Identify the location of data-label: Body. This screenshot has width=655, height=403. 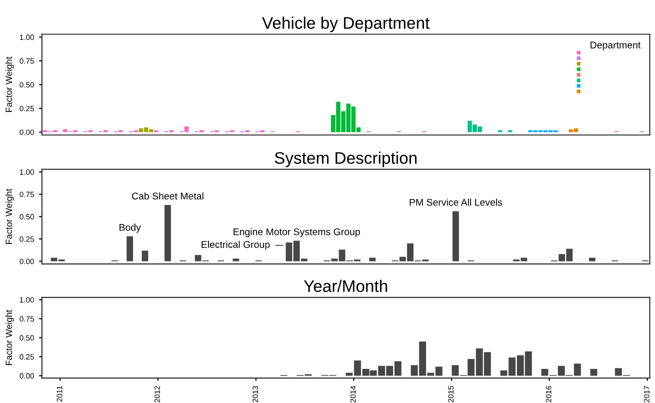
(130, 228).